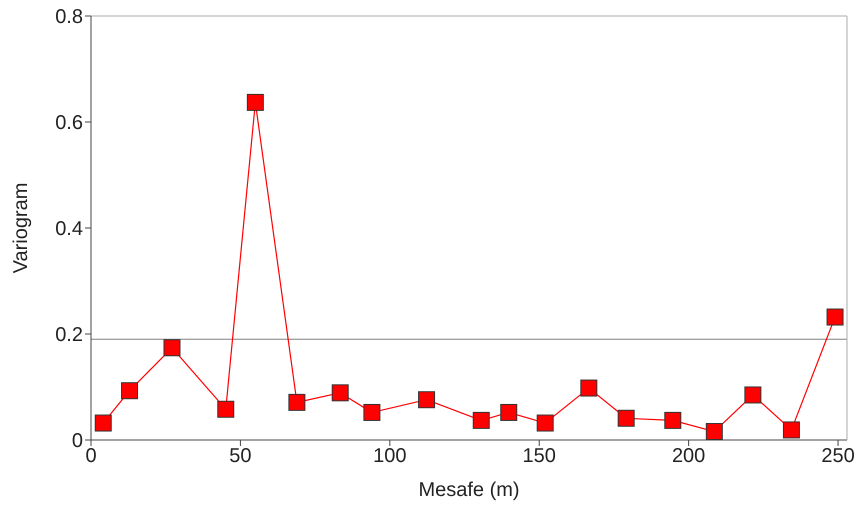  What do you see at coordinates (469, 490) in the screenshot?
I see `x-axis-title: Mesafe (m)` at bounding box center [469, 490].